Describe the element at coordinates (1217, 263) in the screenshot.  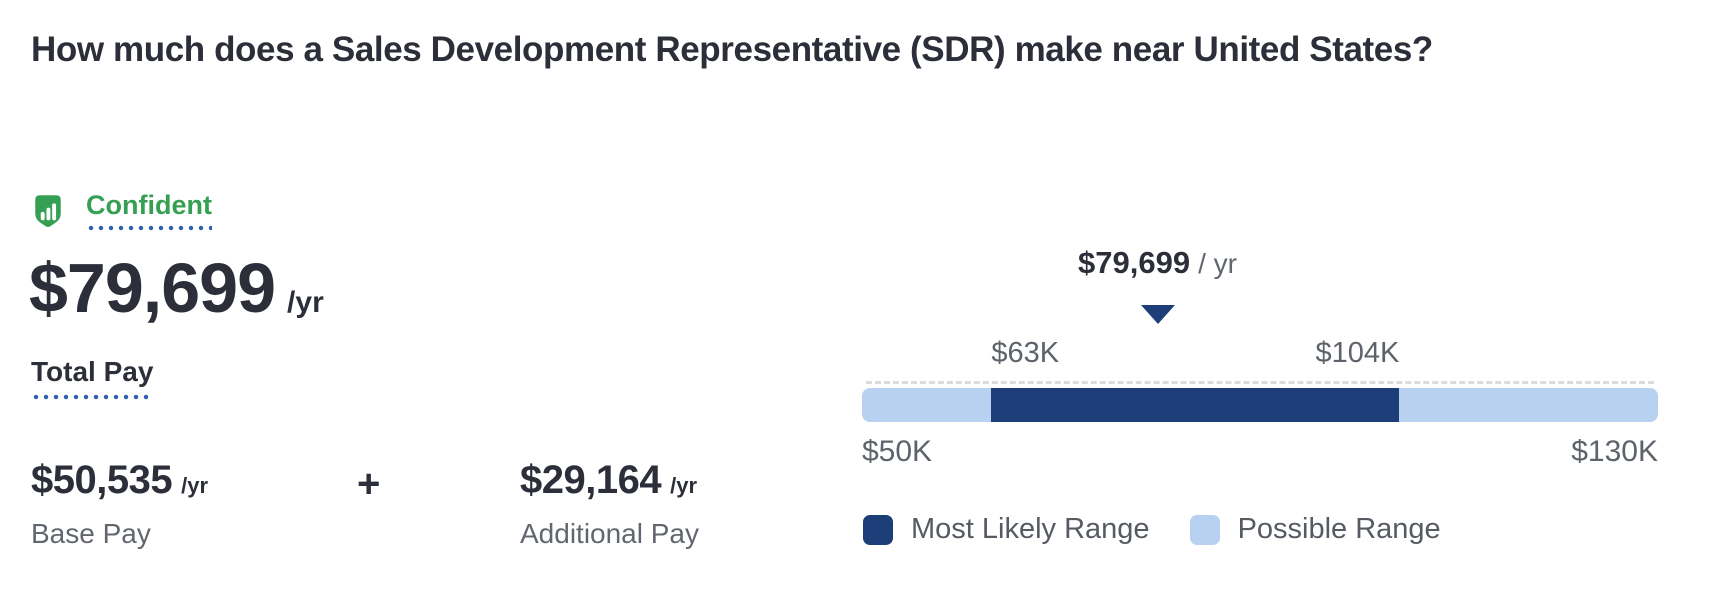
I see `chart-pointer-period: / yr` at that location.